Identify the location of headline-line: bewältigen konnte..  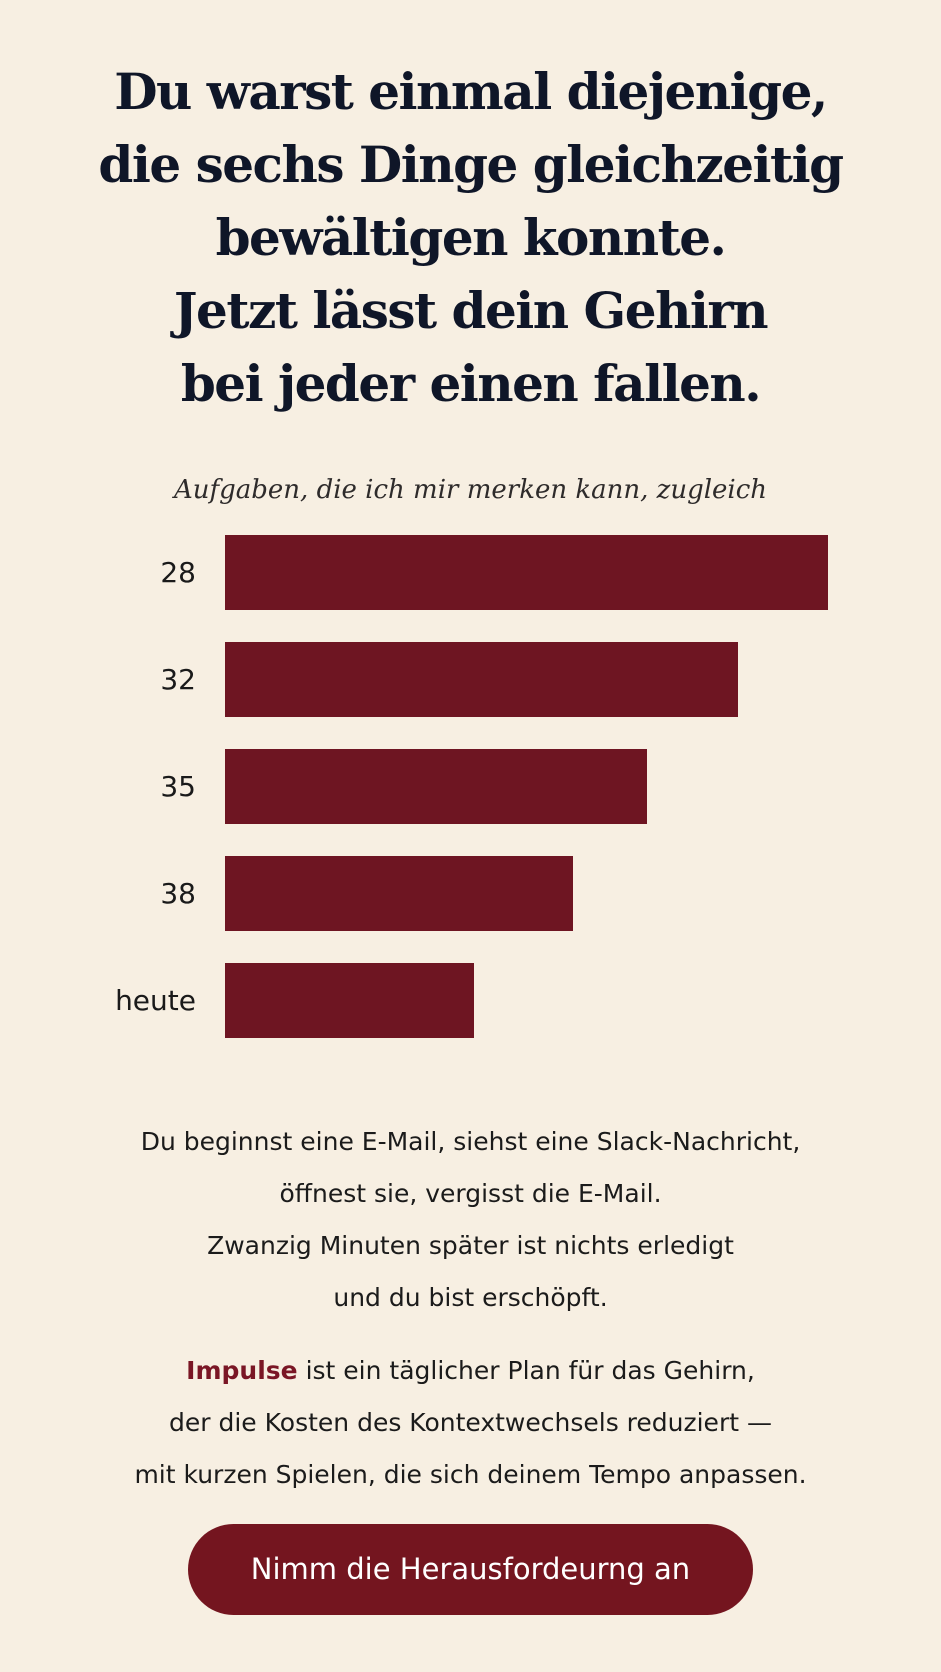
(471, 237).